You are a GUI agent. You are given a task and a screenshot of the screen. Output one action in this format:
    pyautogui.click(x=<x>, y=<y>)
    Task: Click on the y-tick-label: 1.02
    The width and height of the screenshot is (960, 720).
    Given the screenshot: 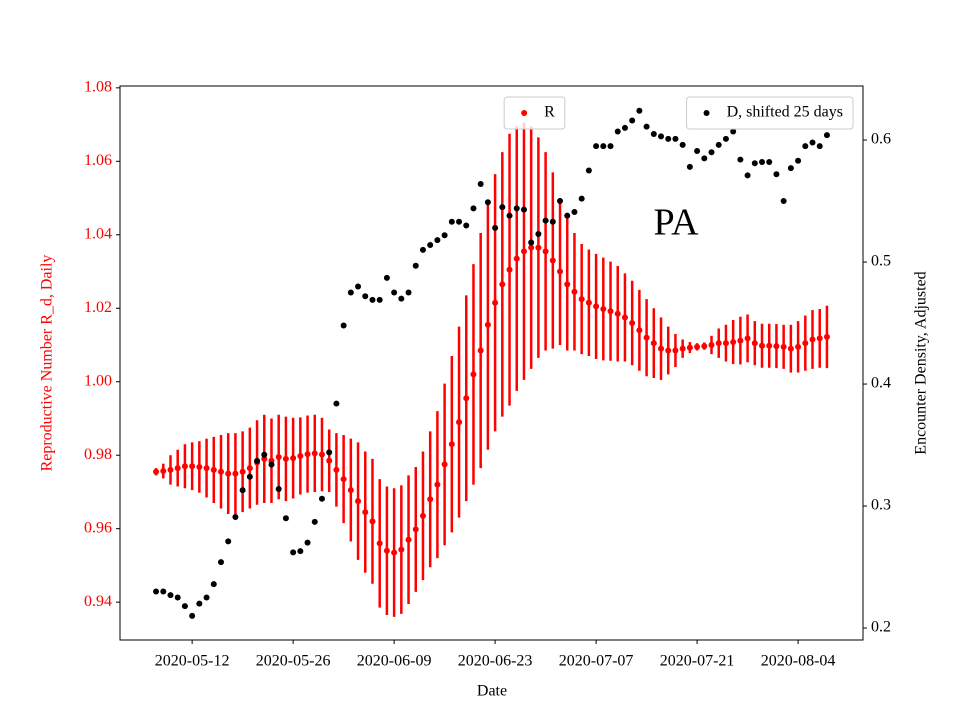 What is the action you would take?
    pyautogui.click(x=98, y=307)
    